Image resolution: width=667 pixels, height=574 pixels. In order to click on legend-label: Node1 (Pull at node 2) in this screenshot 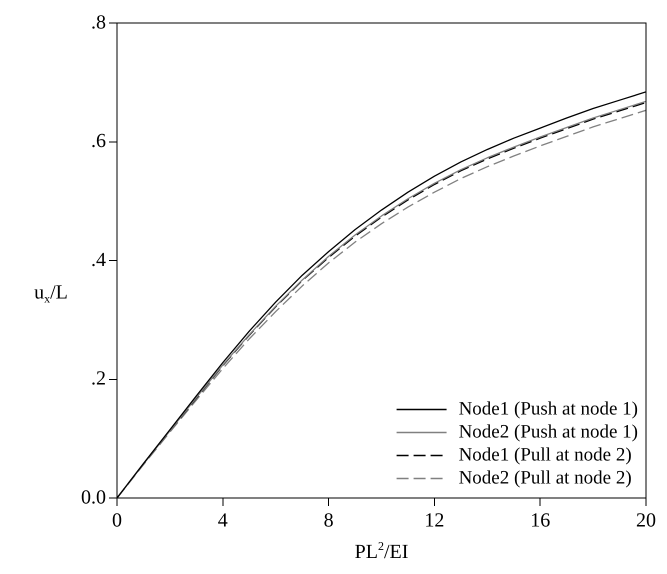, I will do `click(545, 455)`.